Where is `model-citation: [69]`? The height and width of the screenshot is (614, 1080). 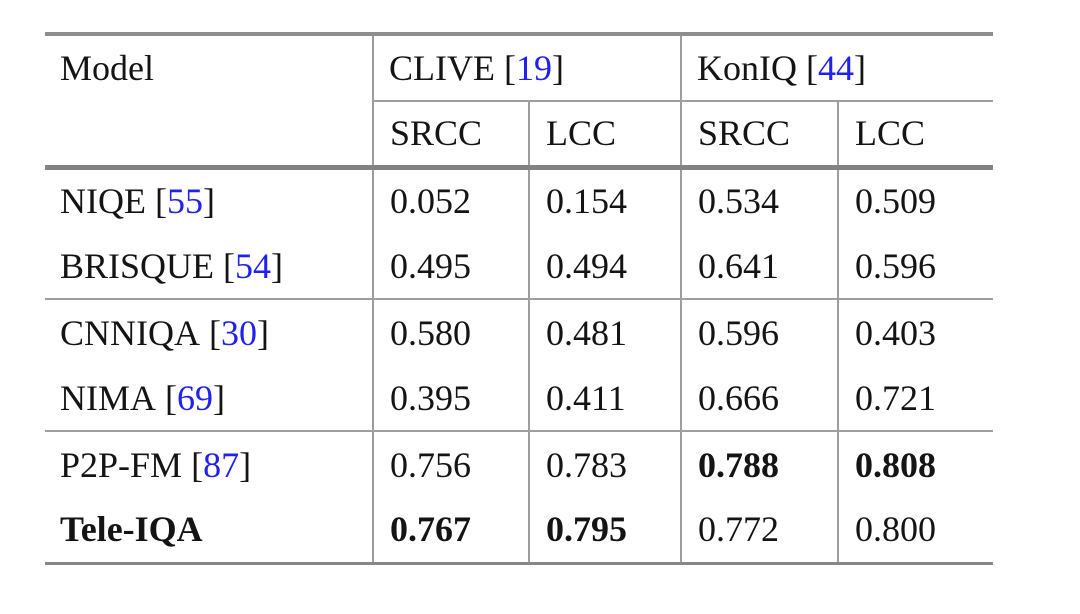
model-citation: [69] is located at coordinates (195, 398).